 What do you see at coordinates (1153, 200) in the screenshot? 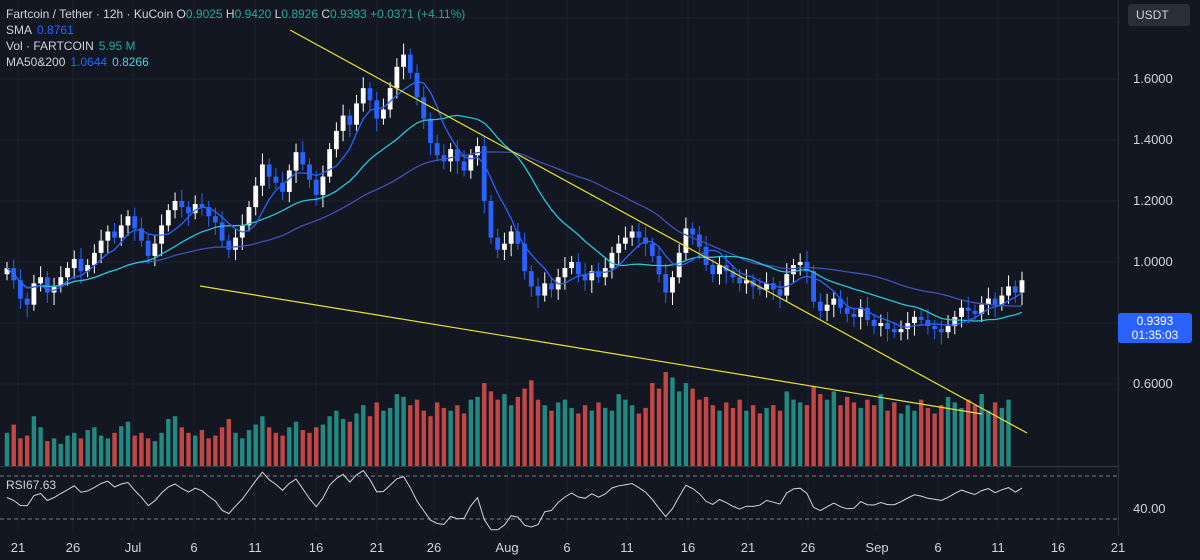
I see `price-tick-label: 1.2000` at bounding box center [1153, 200].